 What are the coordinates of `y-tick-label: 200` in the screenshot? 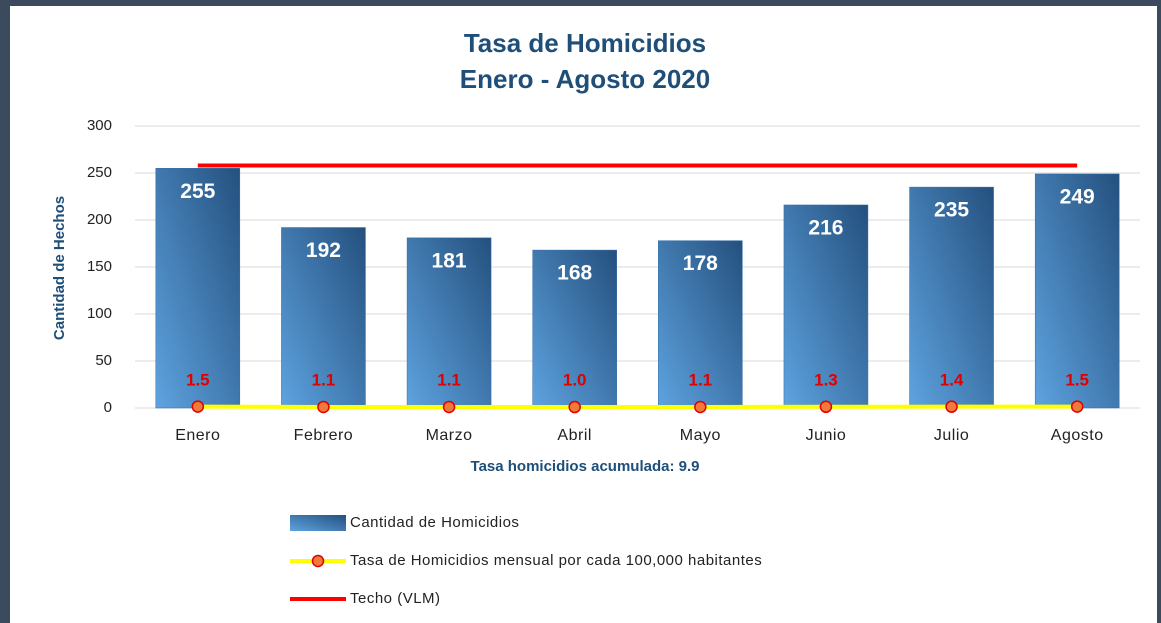 It's located at (99, 219).